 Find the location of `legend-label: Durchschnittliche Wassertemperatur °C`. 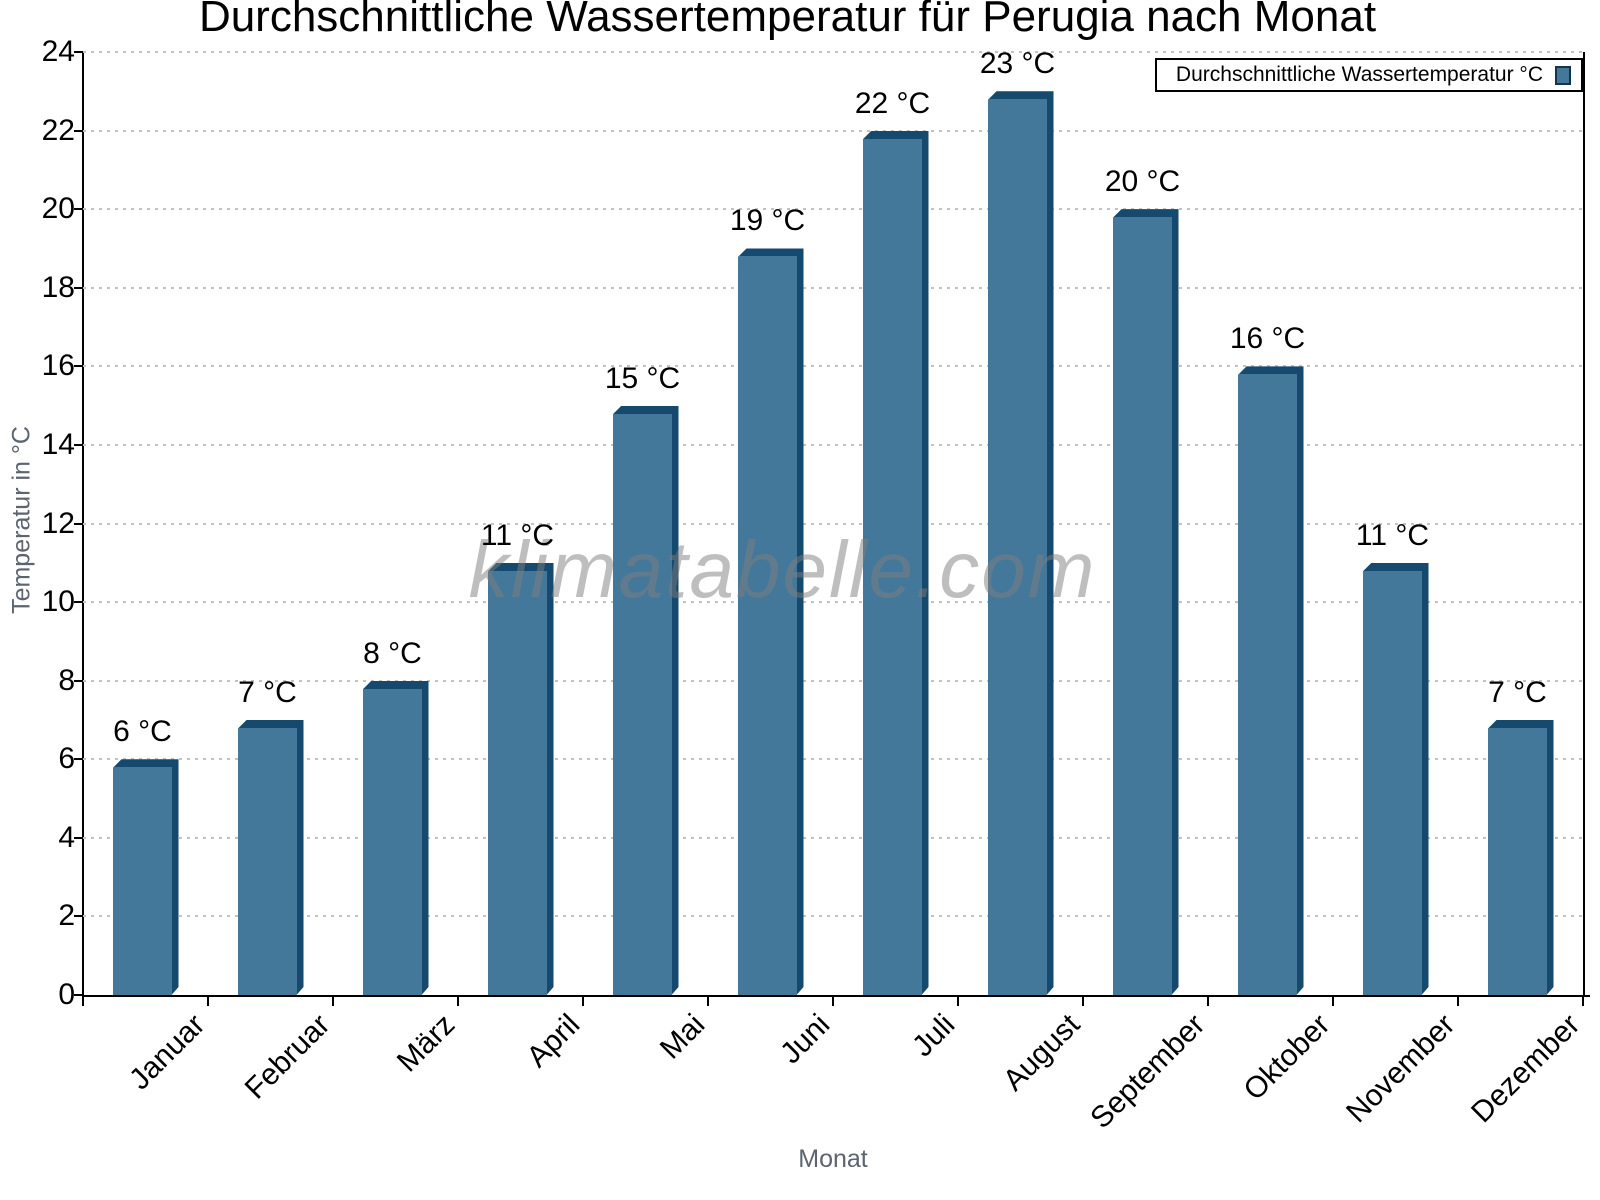

legend-label: Durchschnittliche Wassertemperatur °C is located at coordinates (1359, 74).